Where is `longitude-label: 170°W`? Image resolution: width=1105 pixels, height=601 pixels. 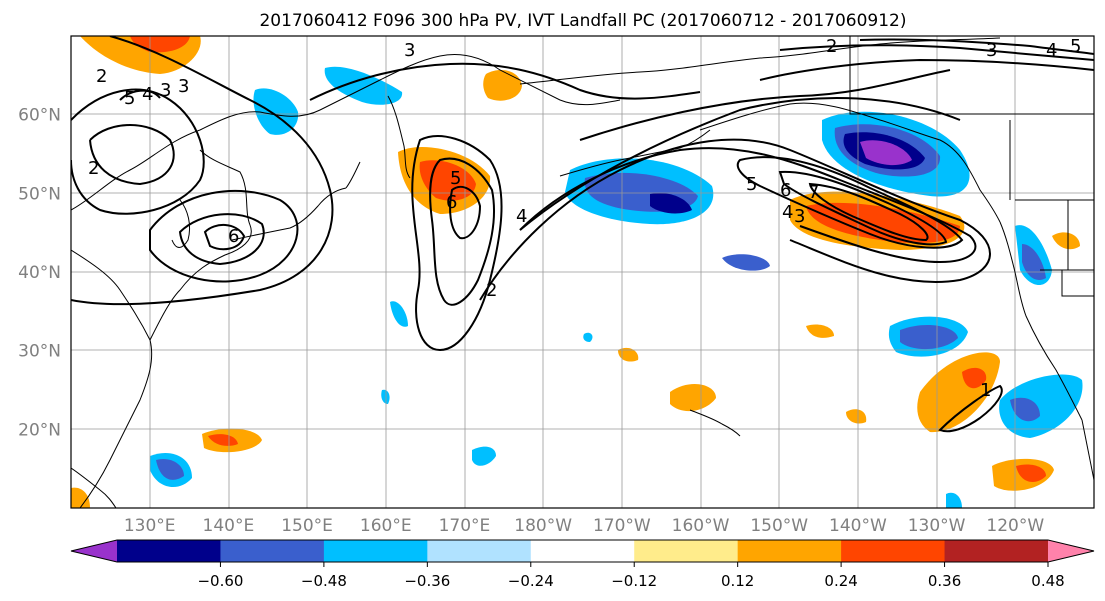
longitude-label: 170°W is located at coordinates (622, 526).